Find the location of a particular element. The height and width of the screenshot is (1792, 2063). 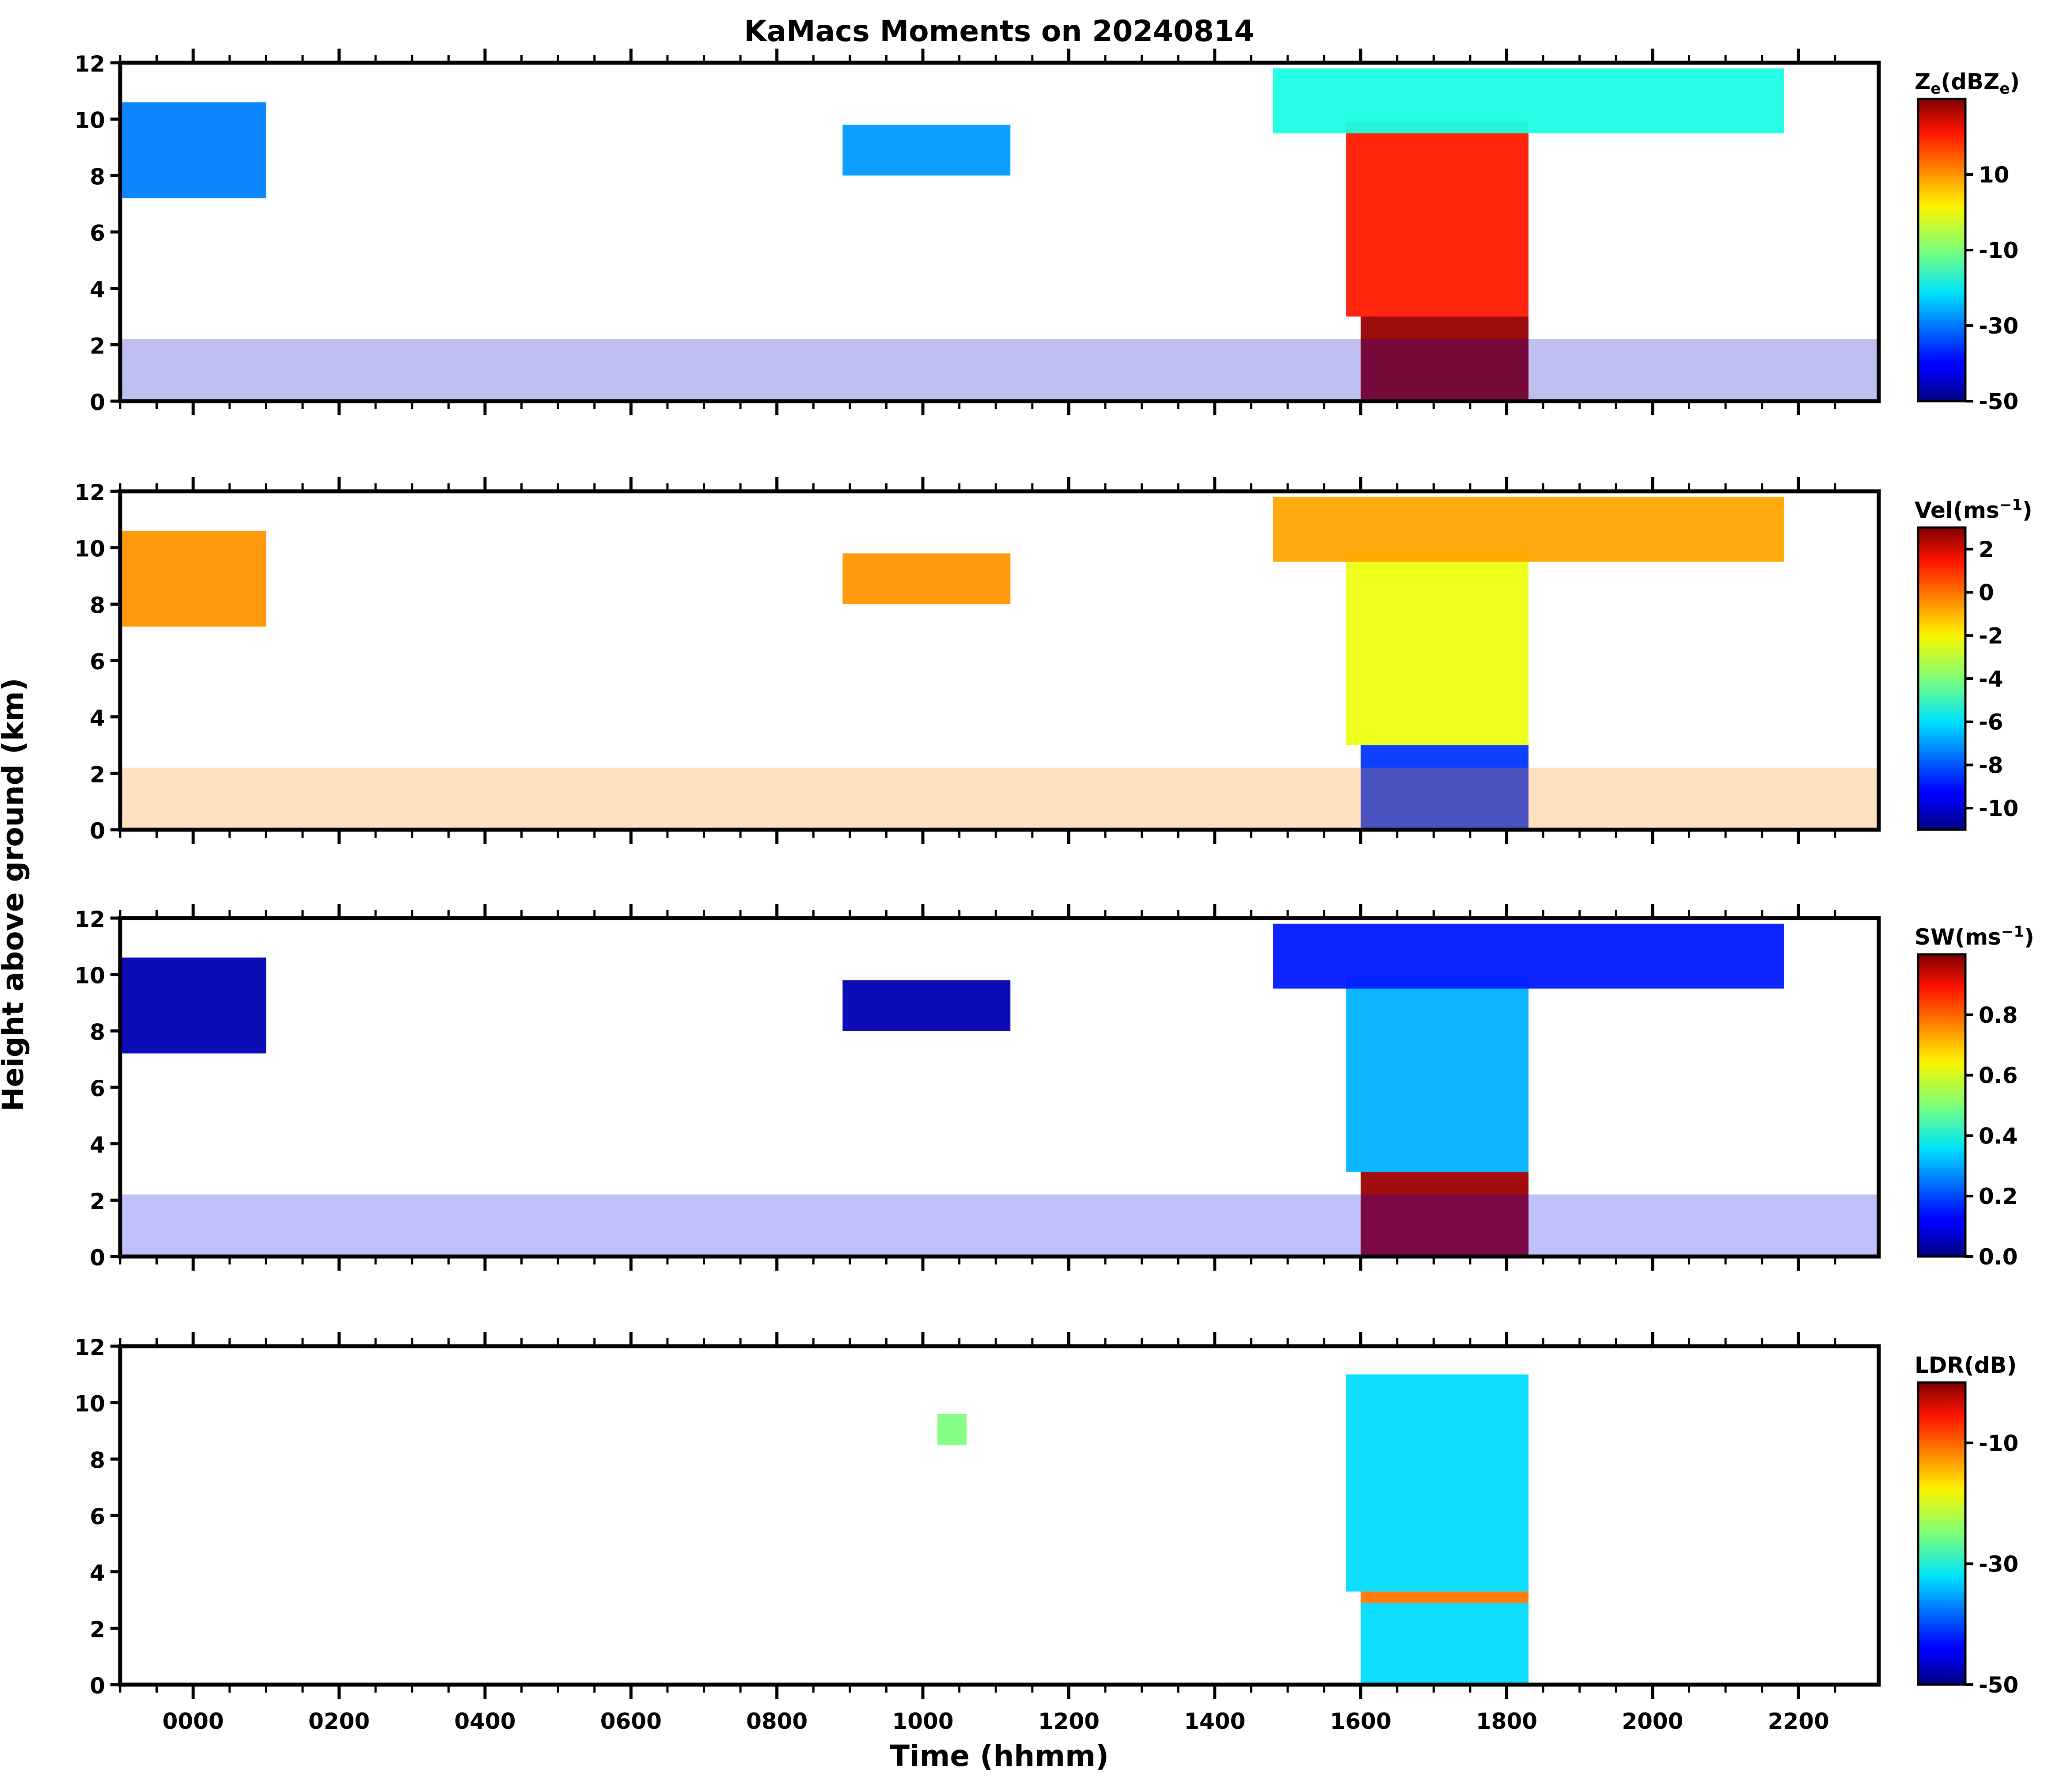

colorbar: 0.8 0.6 0.4 0.2 0.0 SW(ms−1) is located at coordinates (1975, 1096).